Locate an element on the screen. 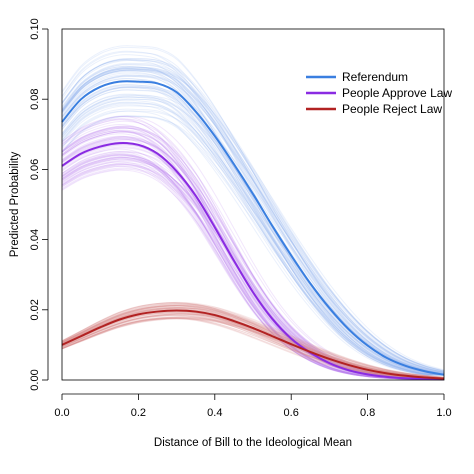 This screenshot has width=474, height=474. x-tick-label: 0.6 is located at coordinates (291, 413).